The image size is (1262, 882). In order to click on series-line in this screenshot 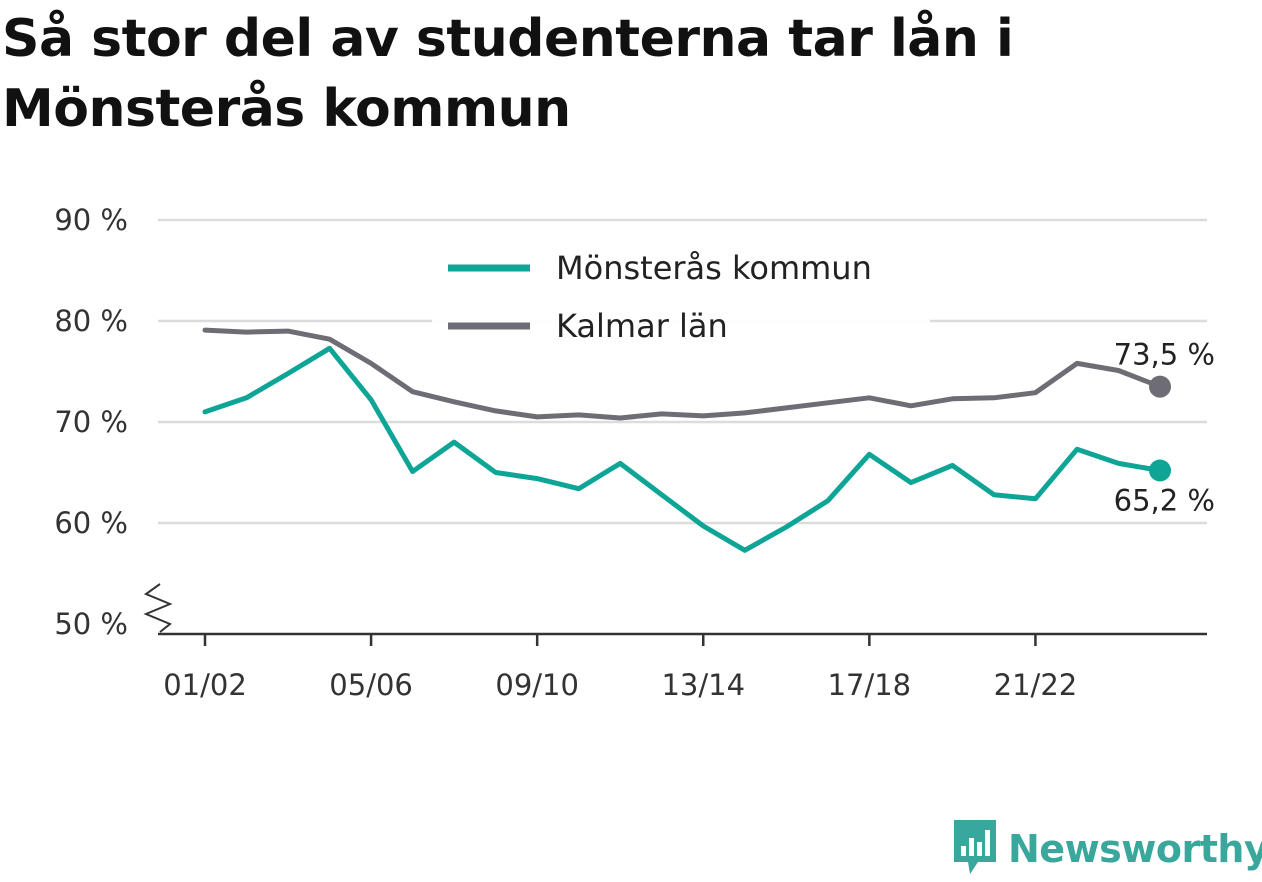, I will do `click(682, 374)`.